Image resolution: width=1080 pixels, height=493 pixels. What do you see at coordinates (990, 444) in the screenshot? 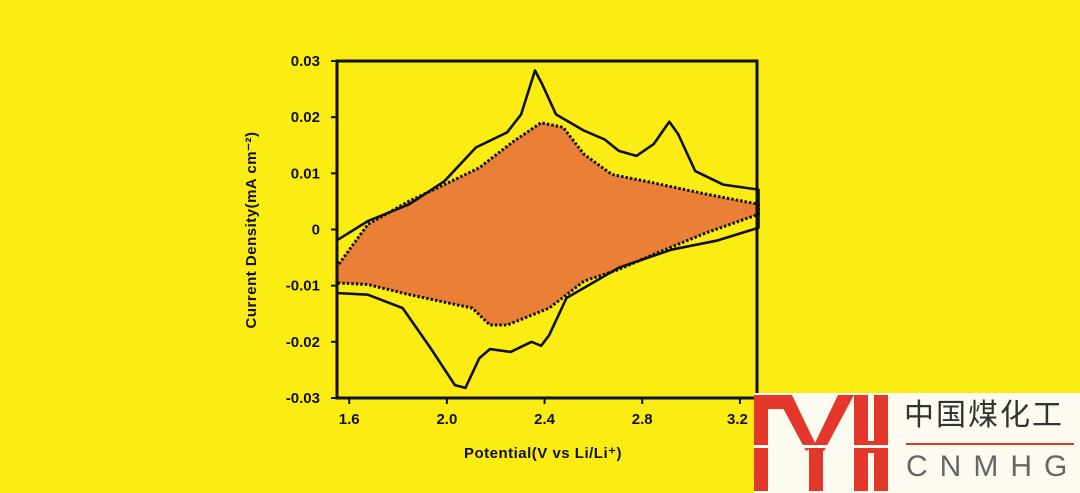
I see `logo-divider` at bounding box center [990, 444].